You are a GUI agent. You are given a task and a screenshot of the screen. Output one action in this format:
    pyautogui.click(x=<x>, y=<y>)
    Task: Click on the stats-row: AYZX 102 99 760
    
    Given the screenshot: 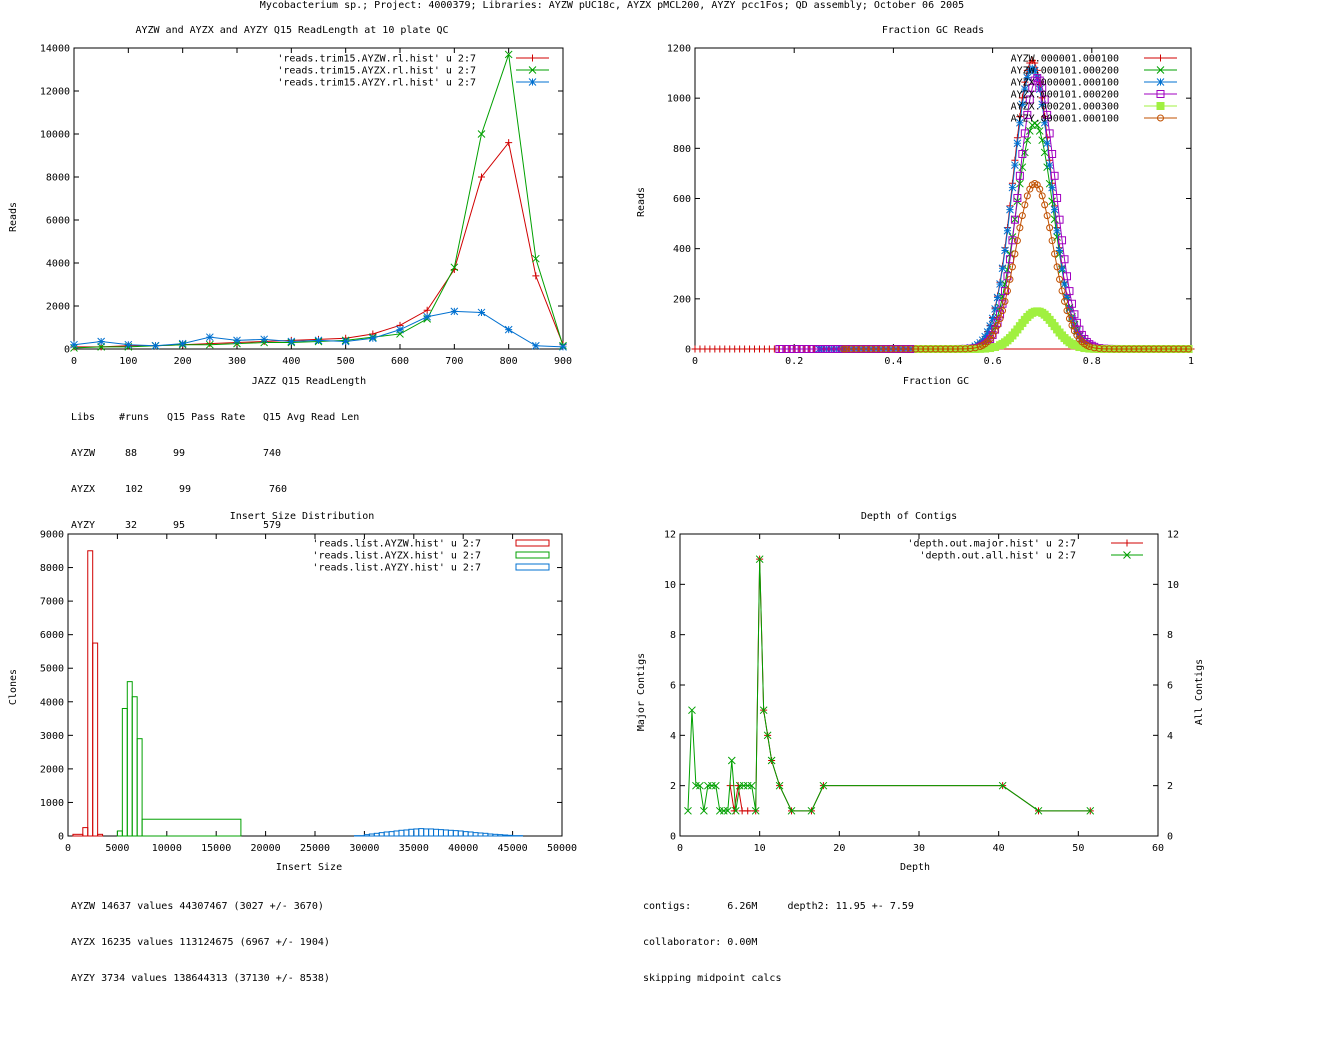 What is the action you would take?
    pyautogui.click(x=215, y=490)
    